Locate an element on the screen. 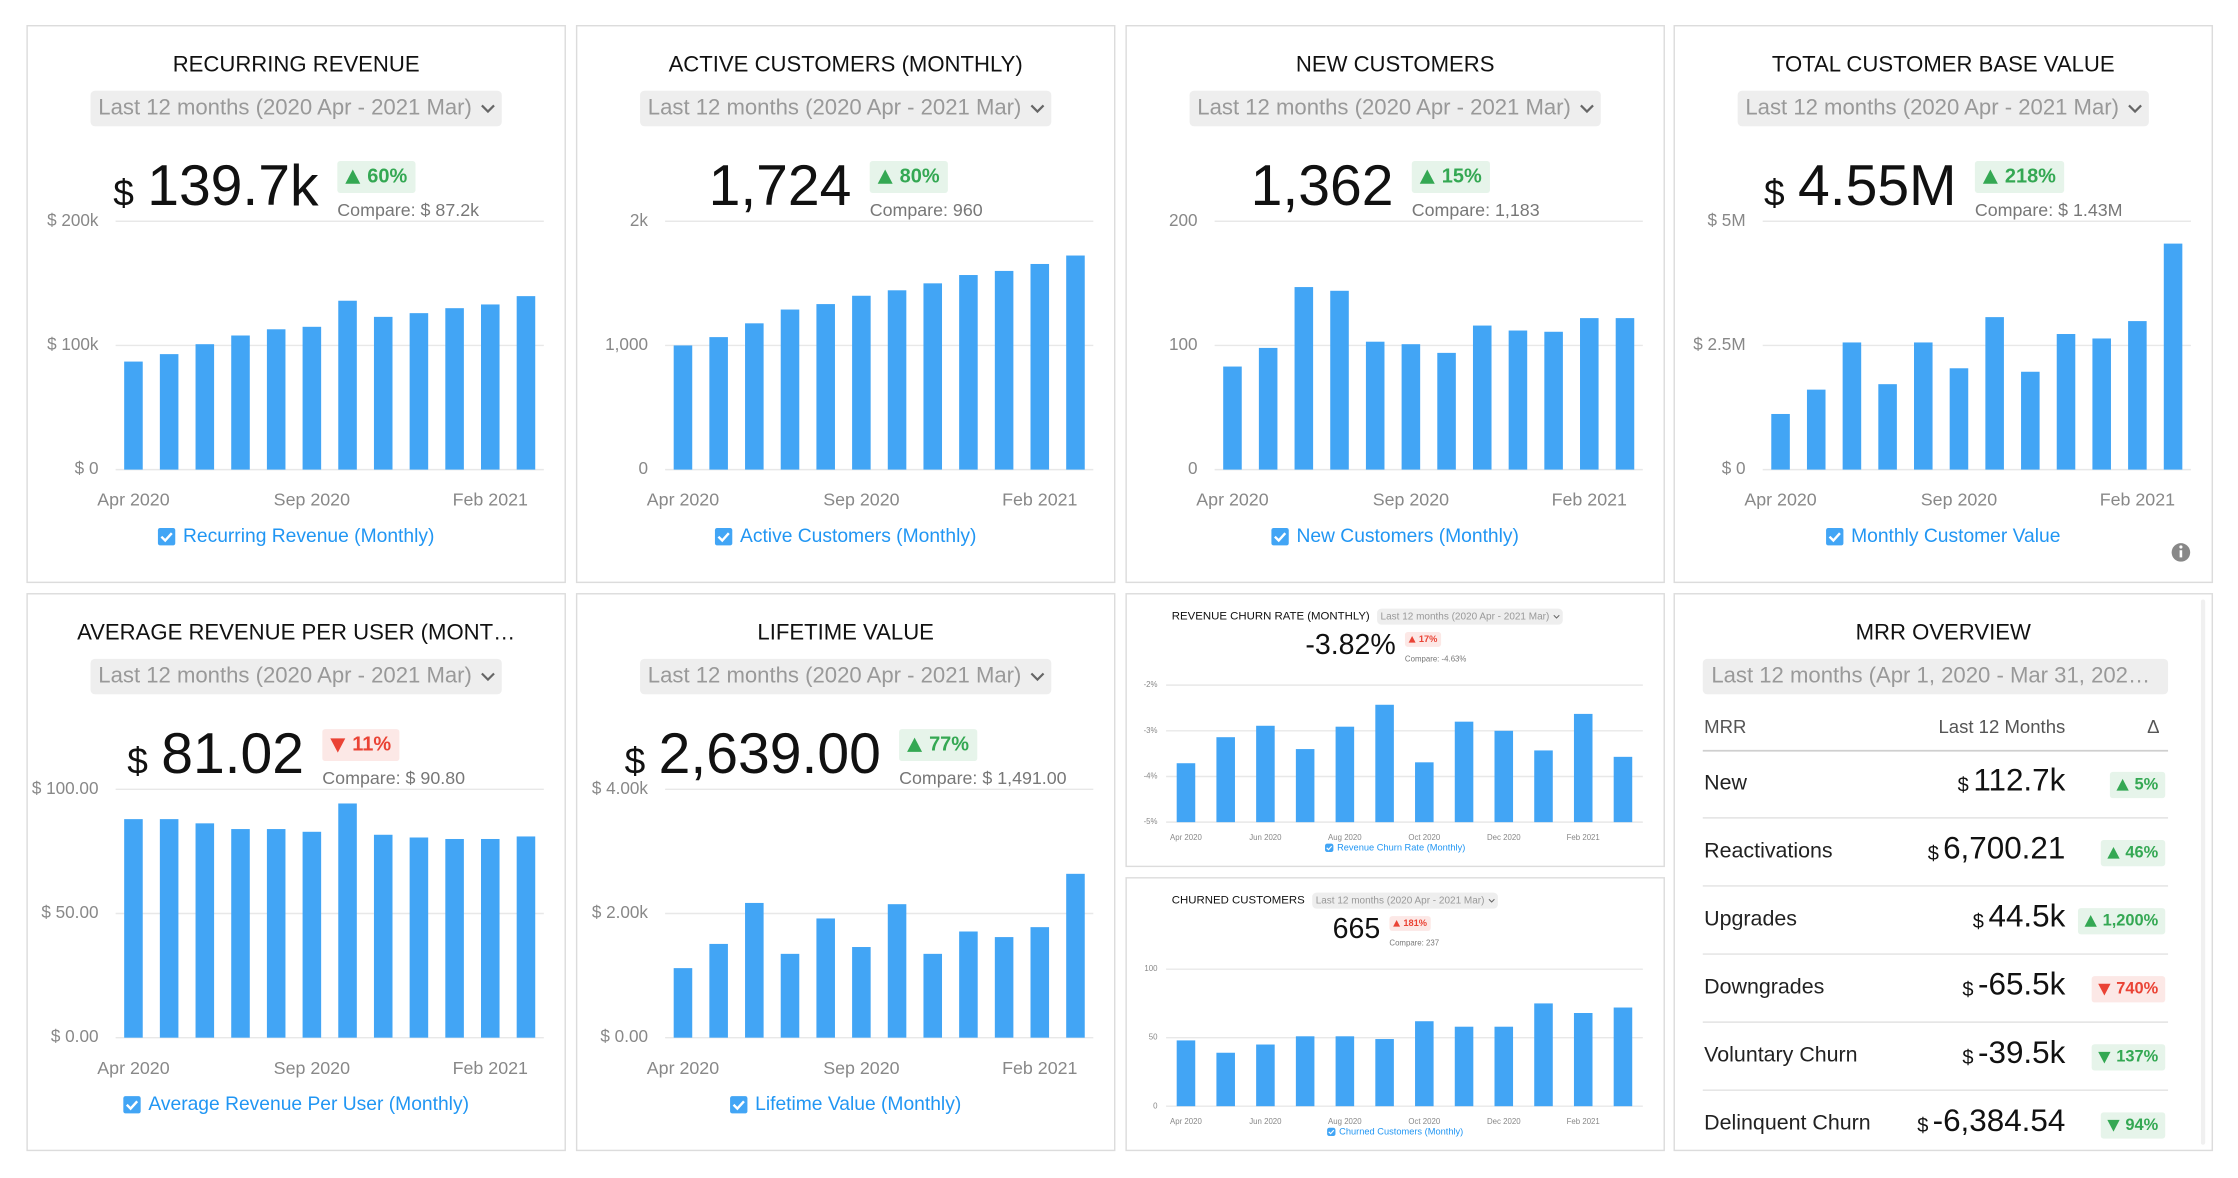 This screenshot has height=1178, width=2238. change: 77% is located at coordinates (938, 745).